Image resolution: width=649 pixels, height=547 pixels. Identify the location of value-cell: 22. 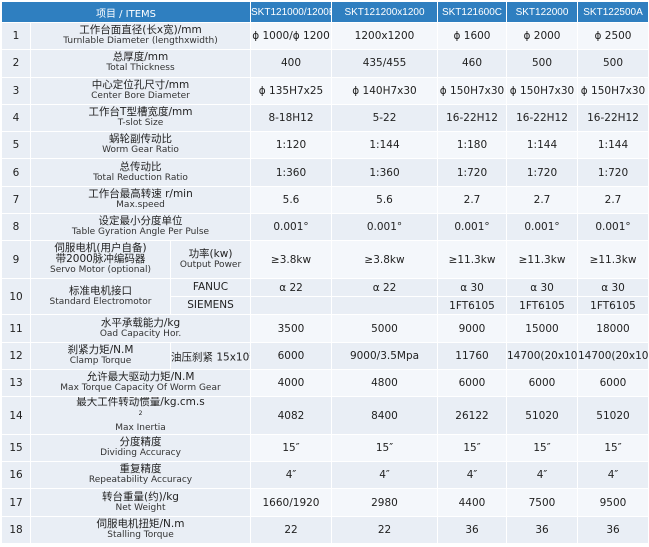
(291, 529).